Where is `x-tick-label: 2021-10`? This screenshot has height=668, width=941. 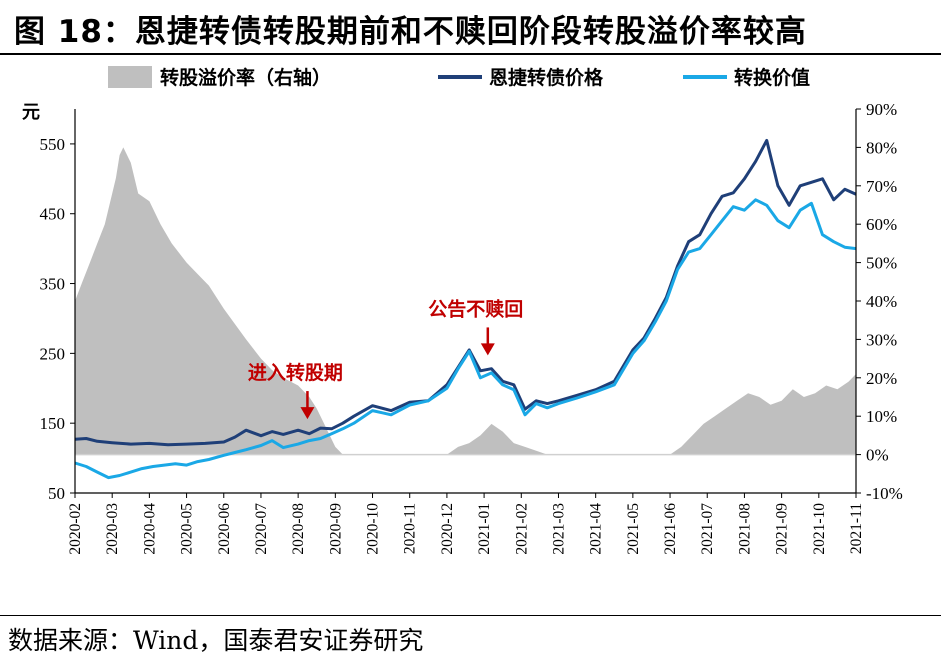
x-tick-label: 2021-10 is located at coordinates (819, 529).